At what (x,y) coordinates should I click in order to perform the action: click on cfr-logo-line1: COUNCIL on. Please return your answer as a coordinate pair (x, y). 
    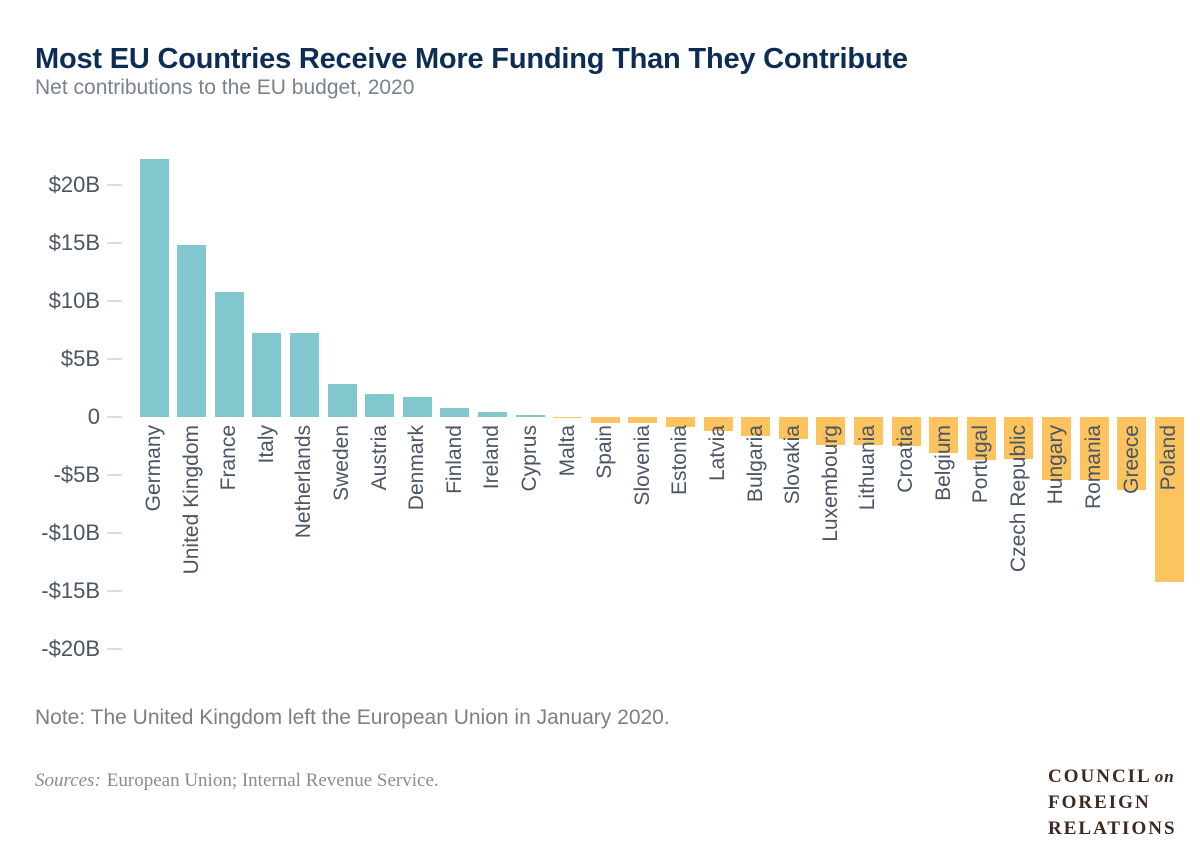
    Looking at the image, I should click on (1112, 777).